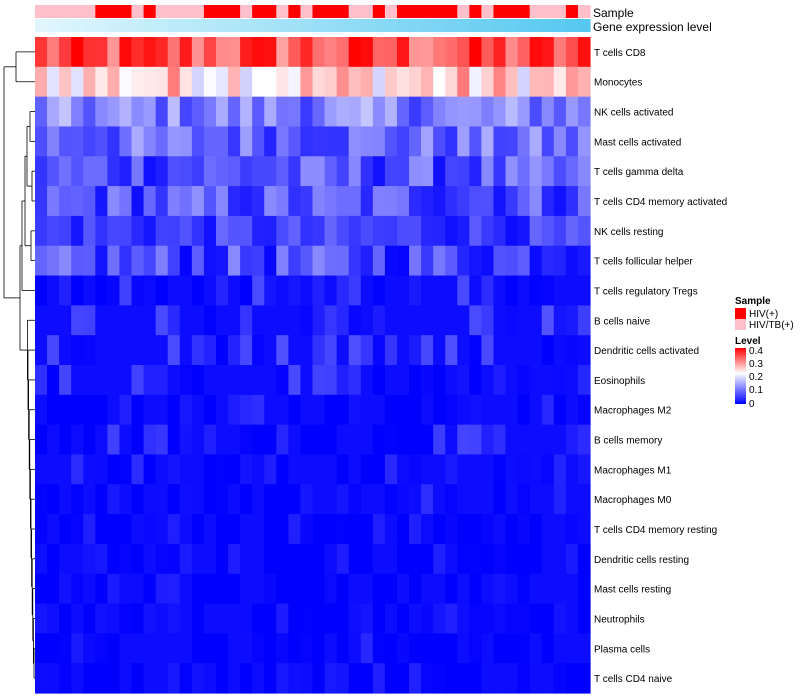 This screenshot has height=700, width=800. Describe the element at coordinates (633, 679) in the screenshot. I see `row-label: T cells CD4 naive` at that location.